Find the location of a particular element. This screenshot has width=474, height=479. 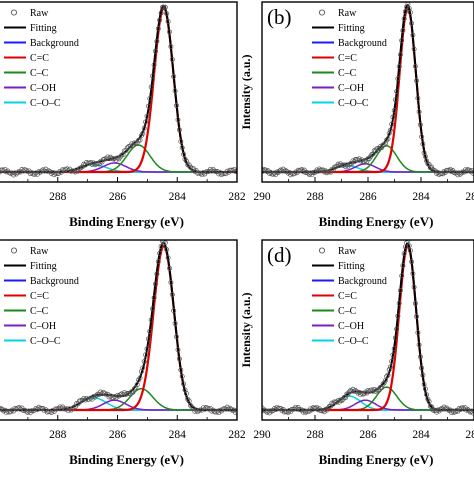

panel-letter-b: (b) is located at coordinates (279, 17).